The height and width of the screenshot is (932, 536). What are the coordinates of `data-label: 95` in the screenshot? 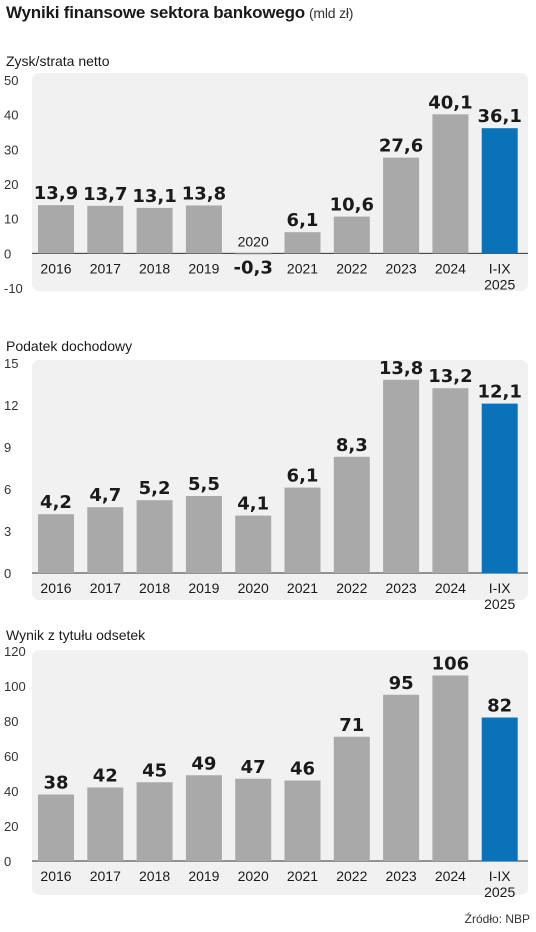 It's located at (401, 683).